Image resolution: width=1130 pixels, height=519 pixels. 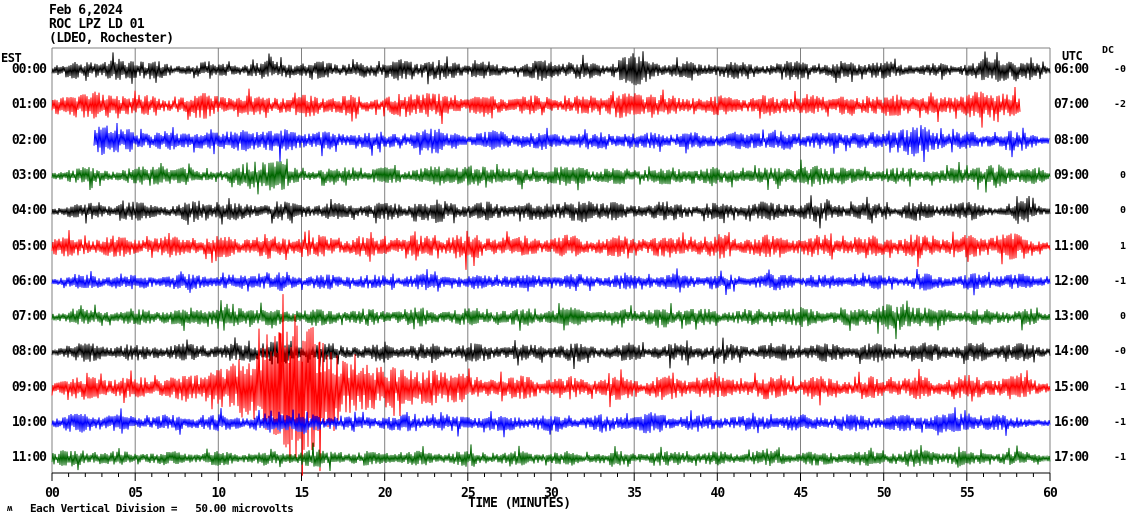 What do you see at coordinates (571, 142) in the screenshot?
I see `trace-row-02:00` at bounding box center [571, 142].